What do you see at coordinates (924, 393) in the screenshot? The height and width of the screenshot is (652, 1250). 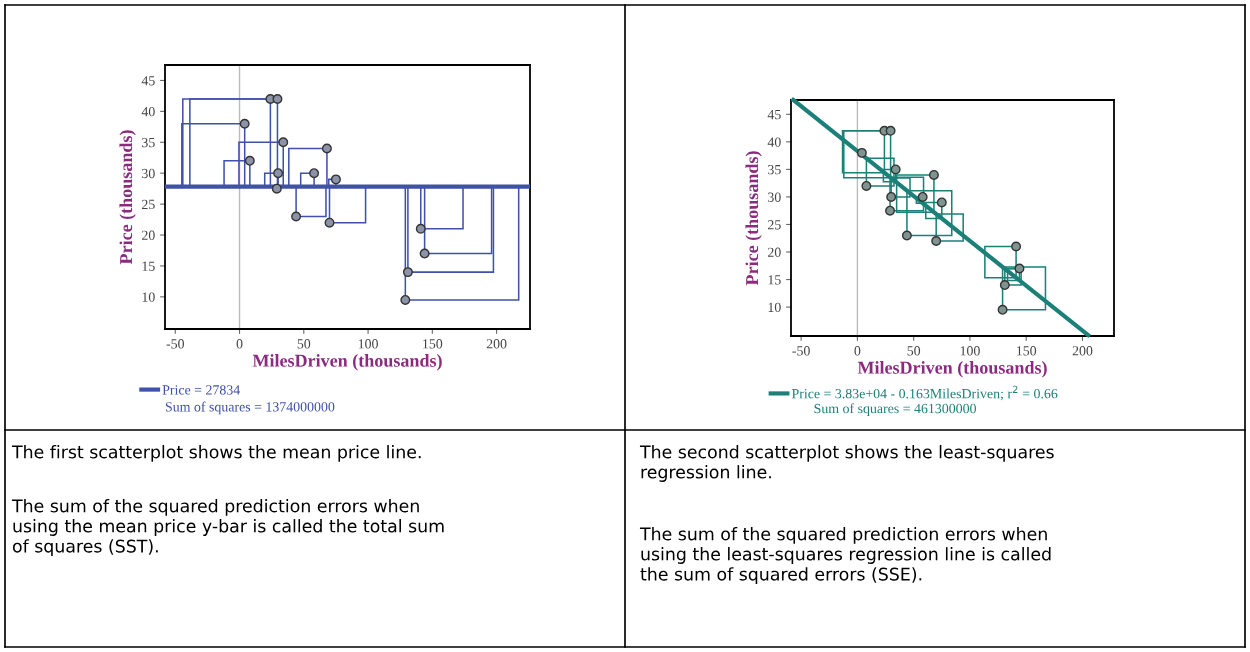 I see `legend-label: Price = 3.83e+04 - 0.163MilesDriven; r$^{2}$ = 0.66` at bounding box center [924, 393].